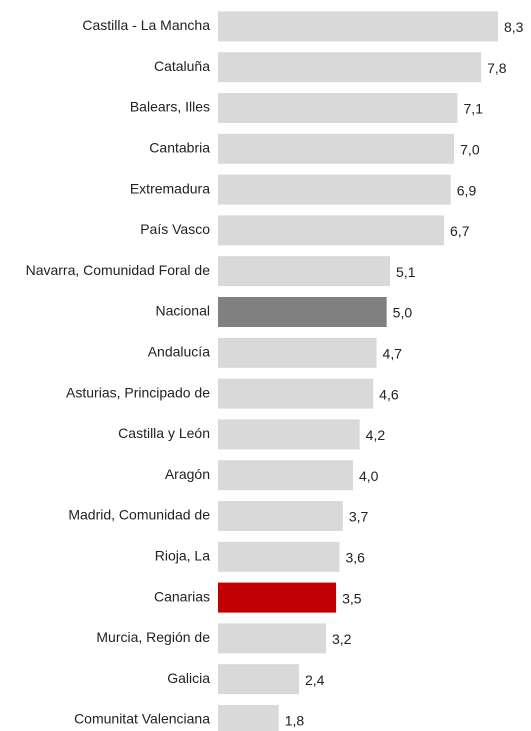  Describe the element at coordinates (406, 272) in the screenshot. I see `value-label: 5,1` at that location.